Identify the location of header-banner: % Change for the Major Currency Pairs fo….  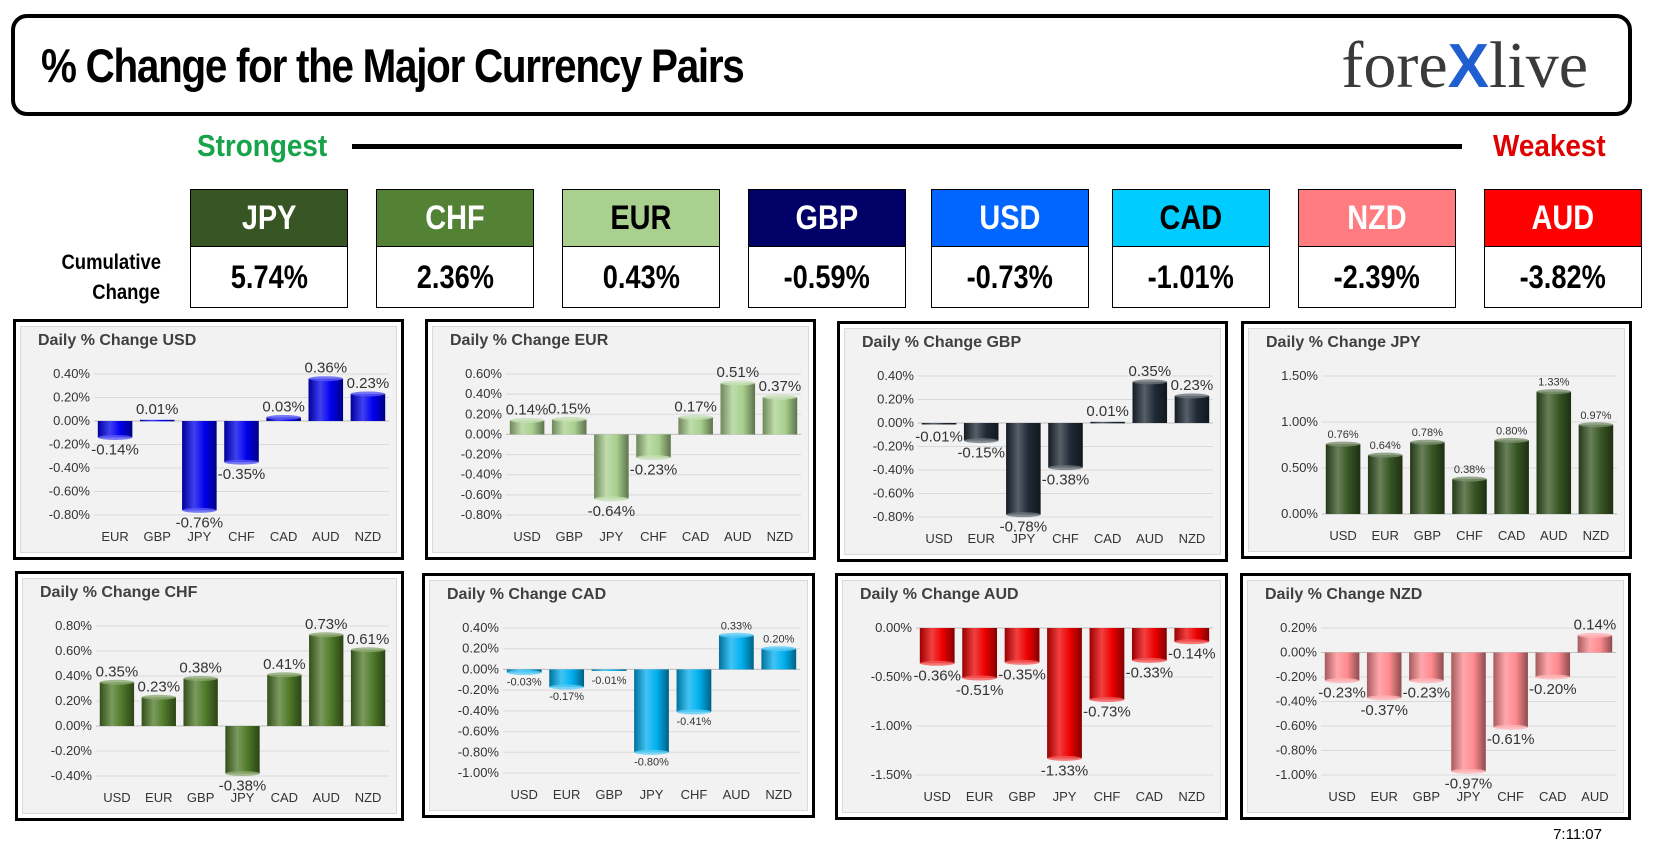
(821, 65).